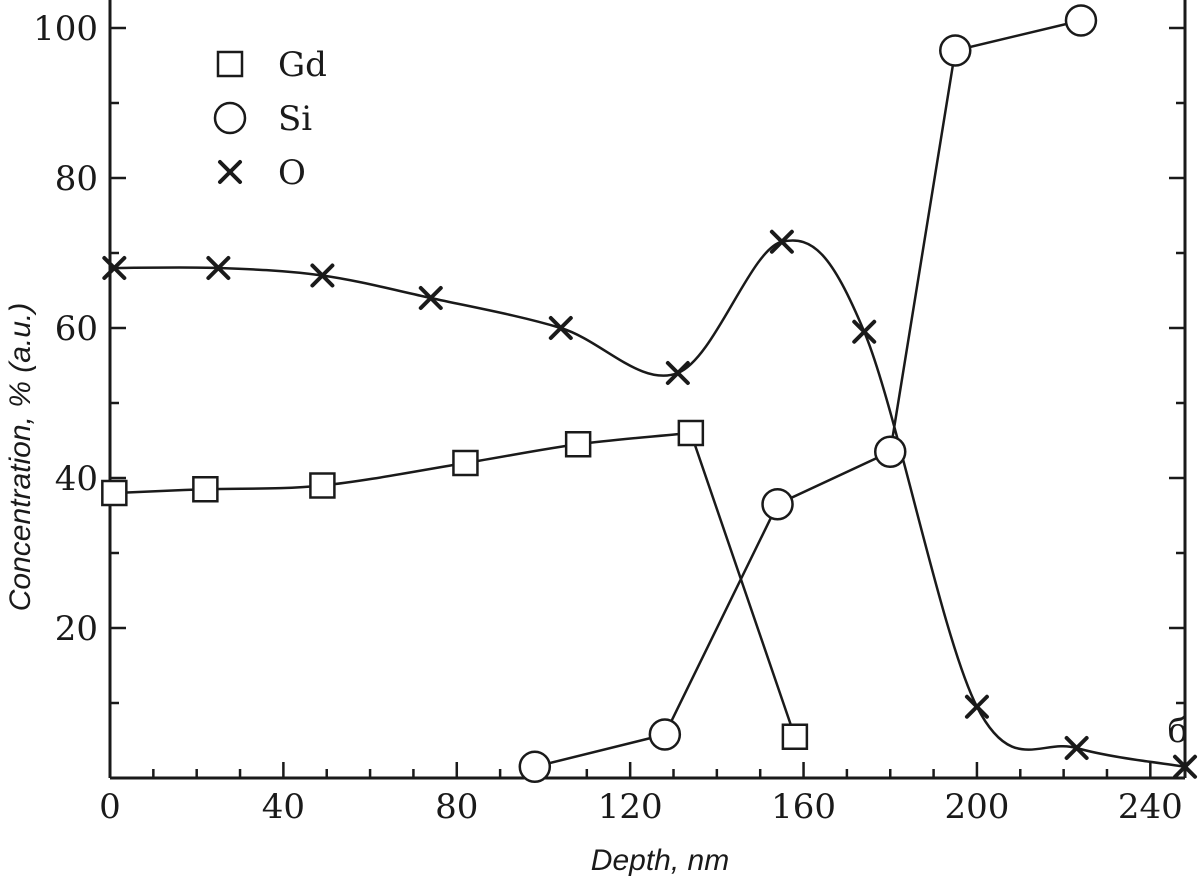 The height and width of the screenshot is (877, 1200). I want to click on legend-marker-gd, so click(230, 64).